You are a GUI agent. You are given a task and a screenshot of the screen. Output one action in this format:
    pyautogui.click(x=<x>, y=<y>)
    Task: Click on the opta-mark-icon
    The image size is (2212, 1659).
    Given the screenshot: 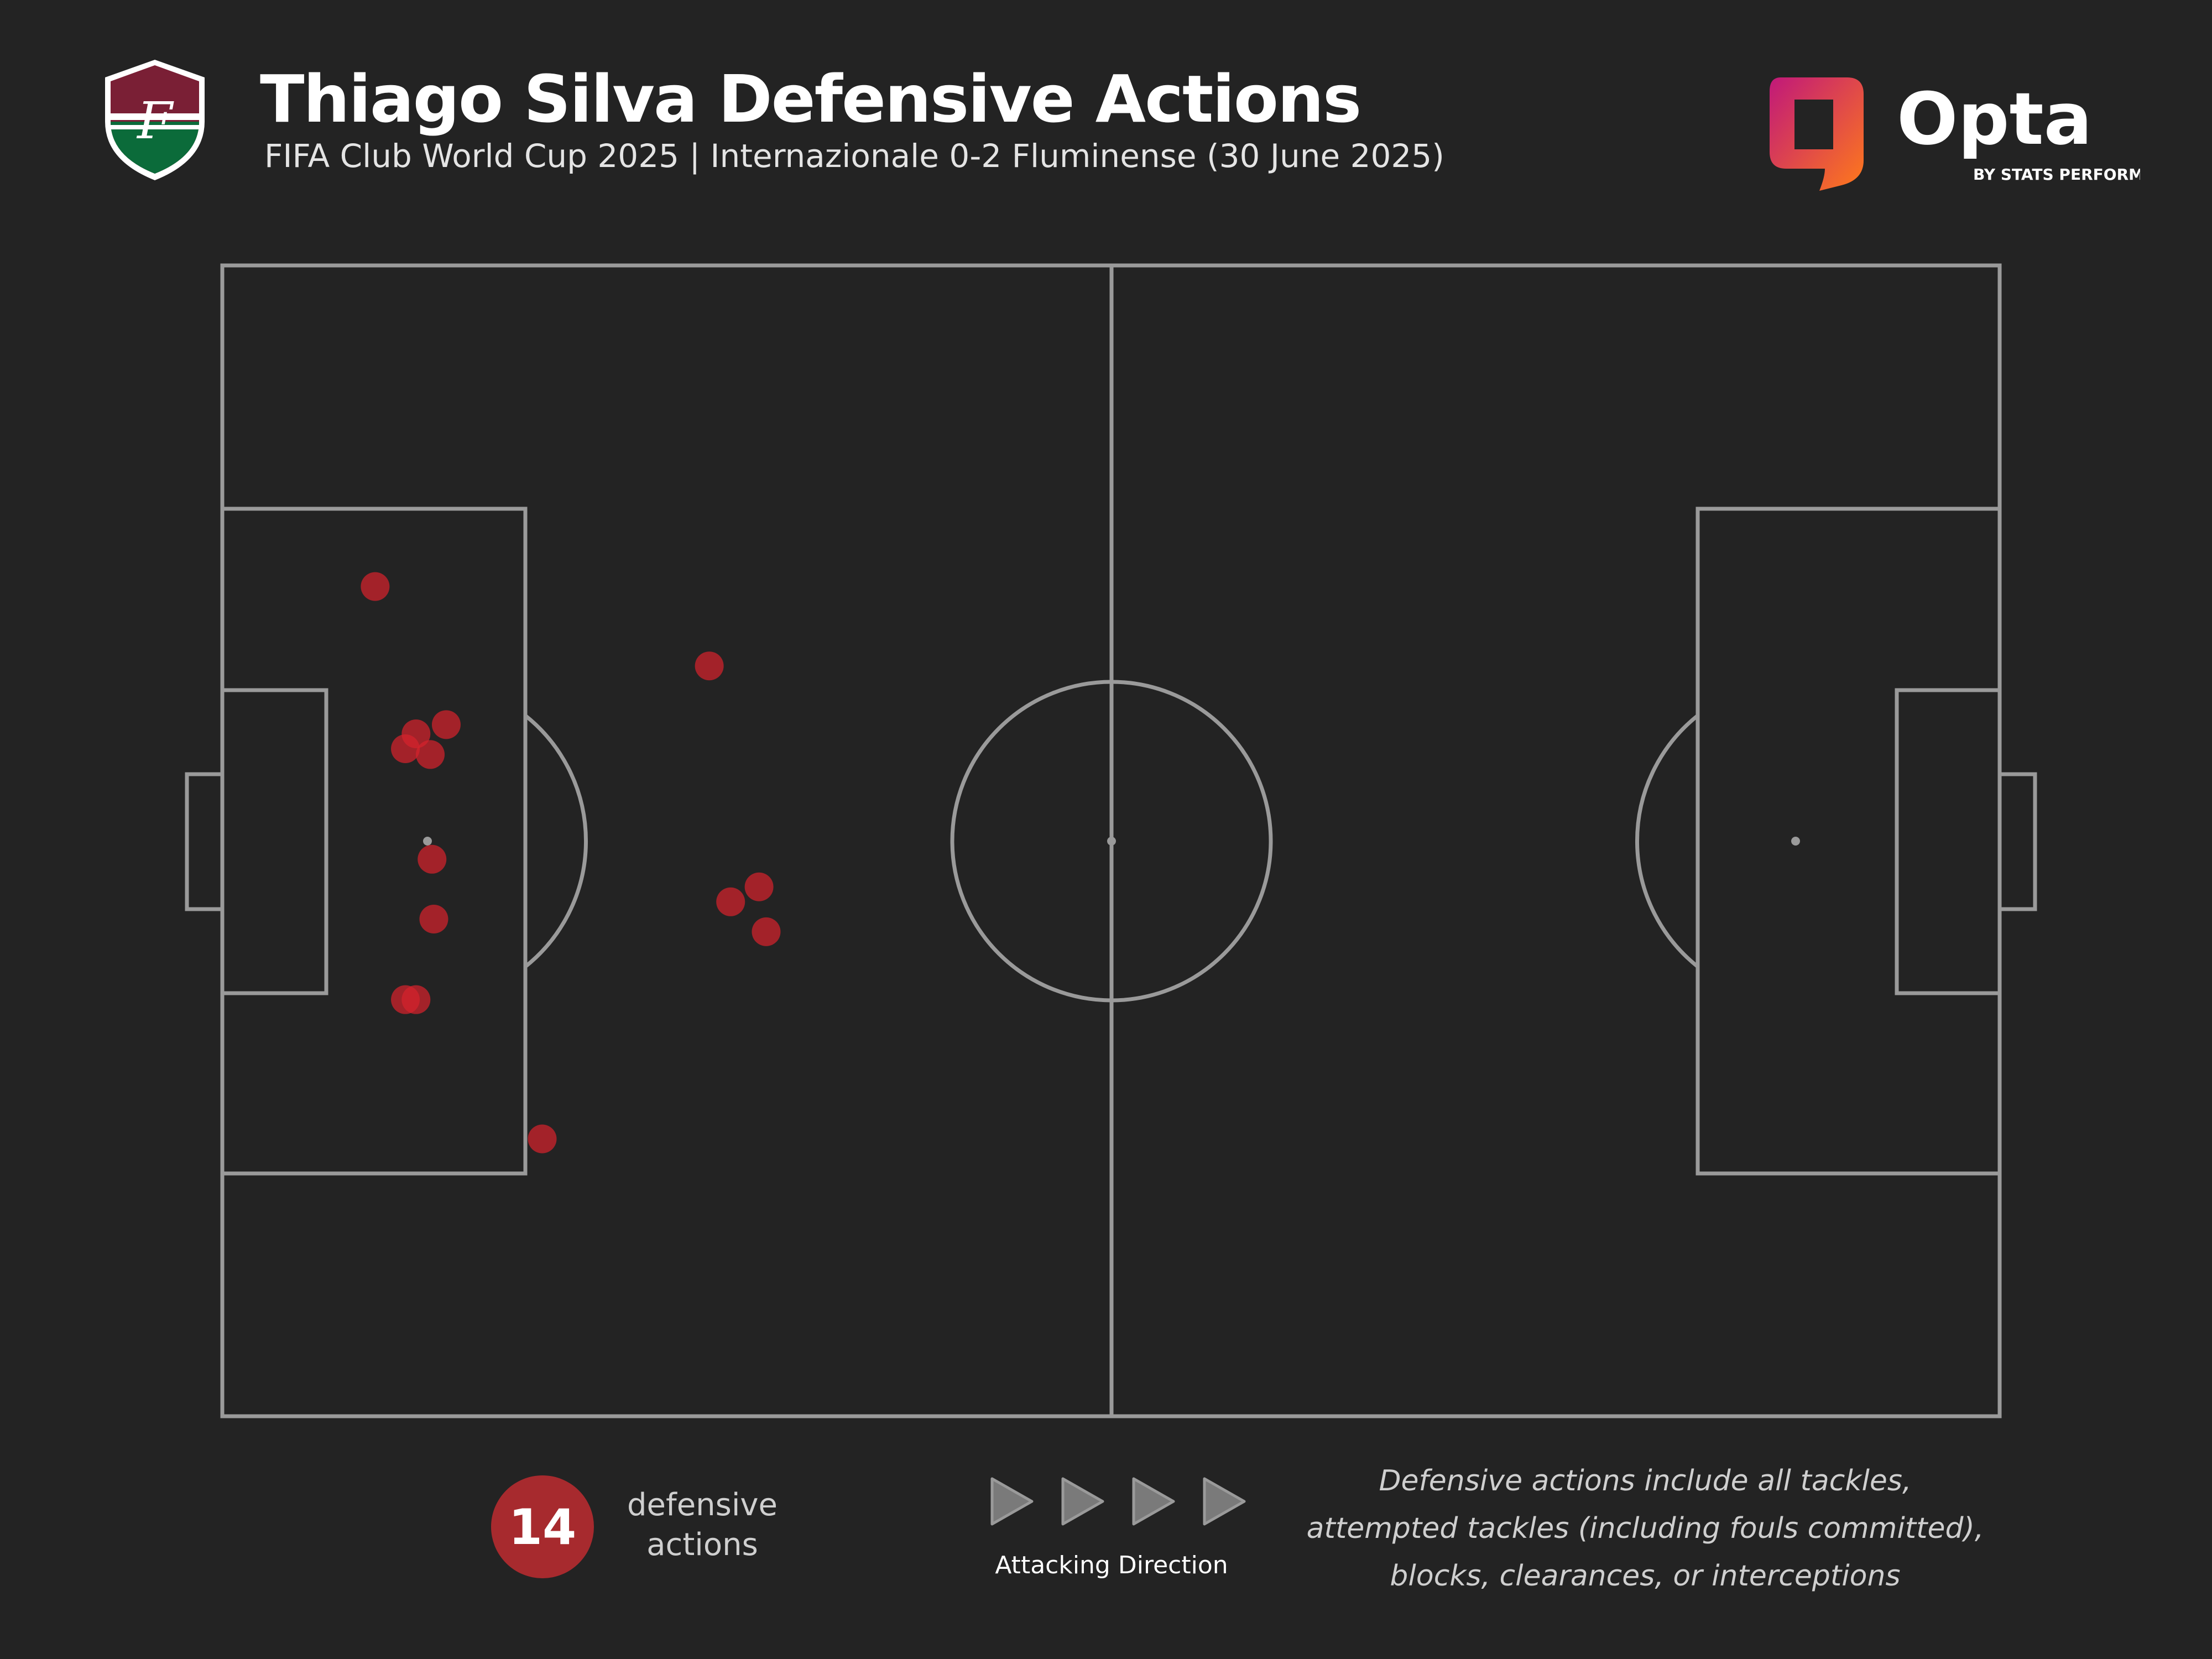 What is the action you would take?
    pyautogui.click(x=1817, y=134)
    